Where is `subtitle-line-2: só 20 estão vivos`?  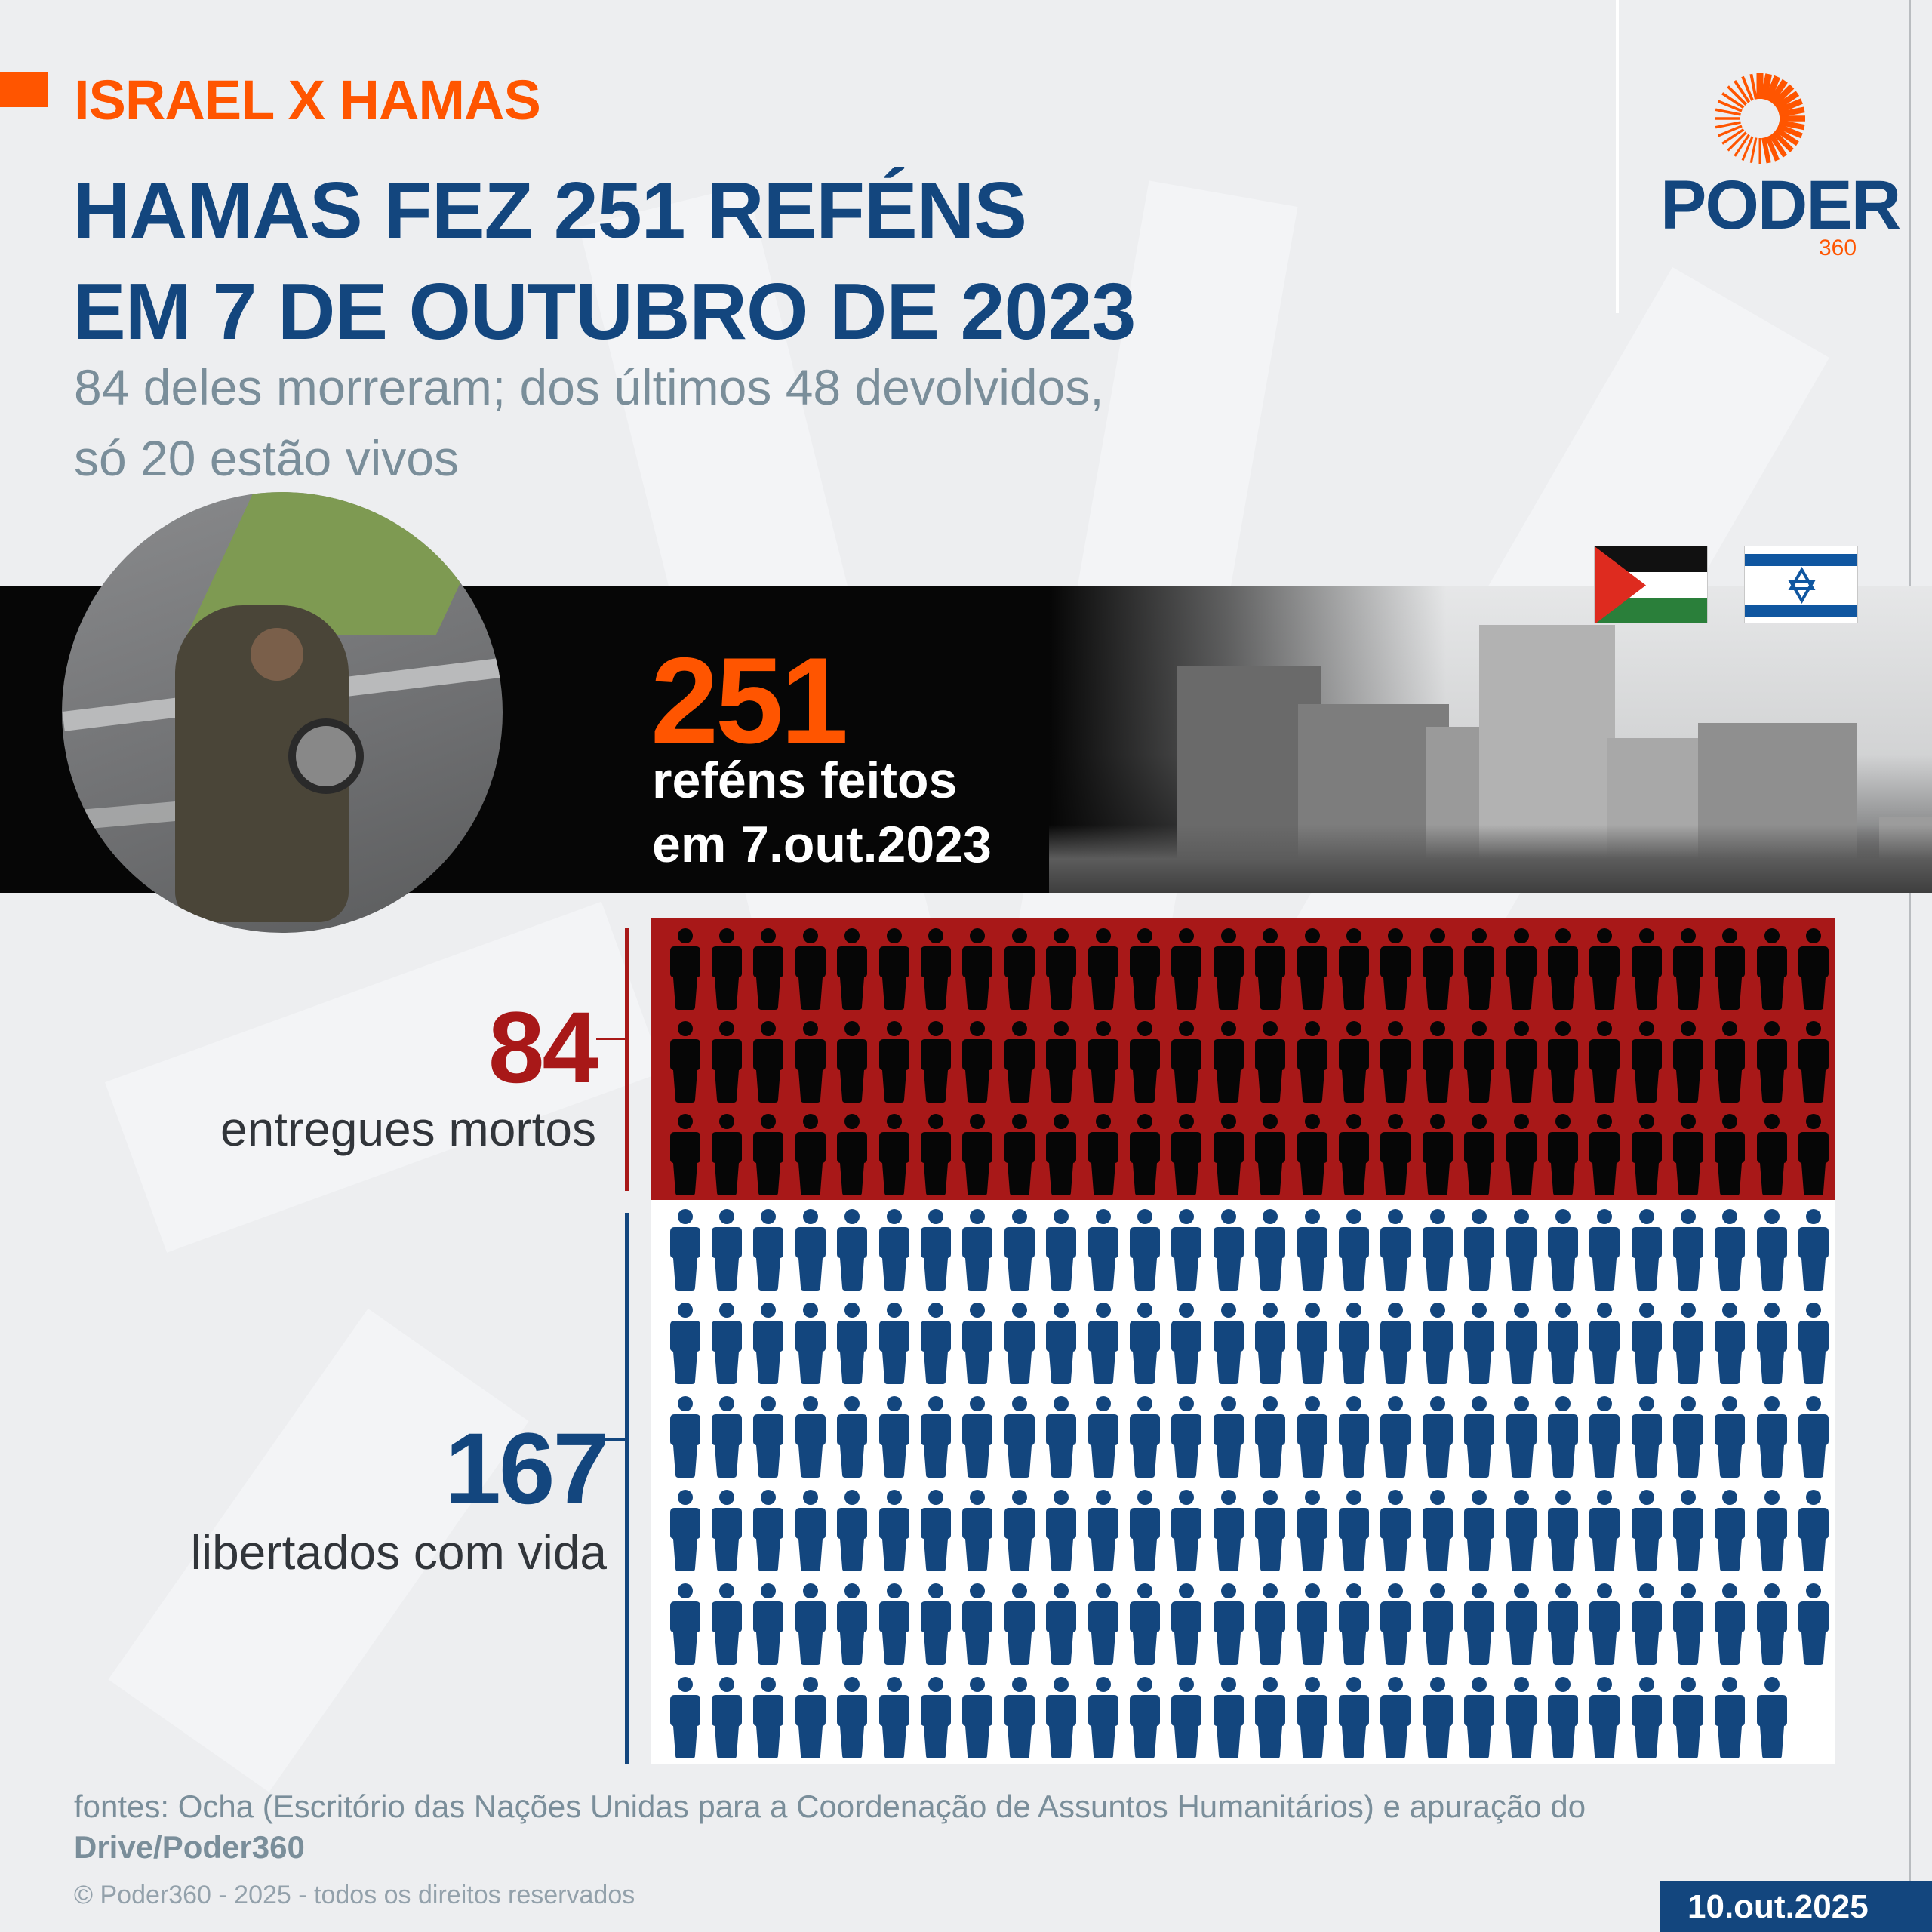 subtitle-line-2: só 20 estão vivos is located at coordinates (266, 458).